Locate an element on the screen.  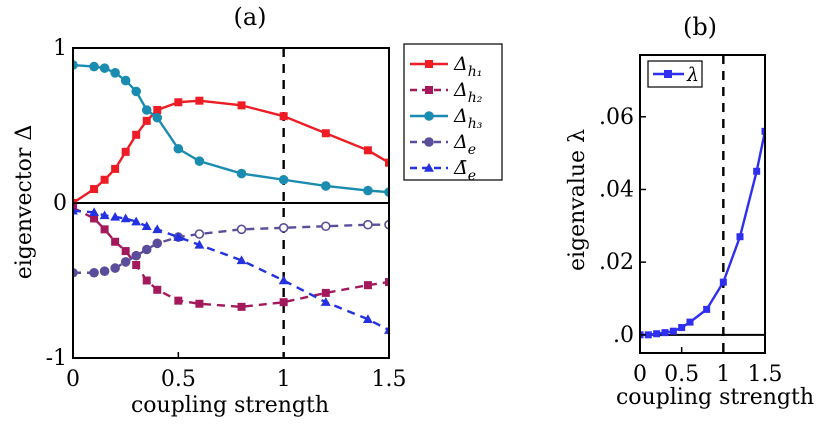
panel-b-xlabel: coupling strength is located at coordinates (715, 397).